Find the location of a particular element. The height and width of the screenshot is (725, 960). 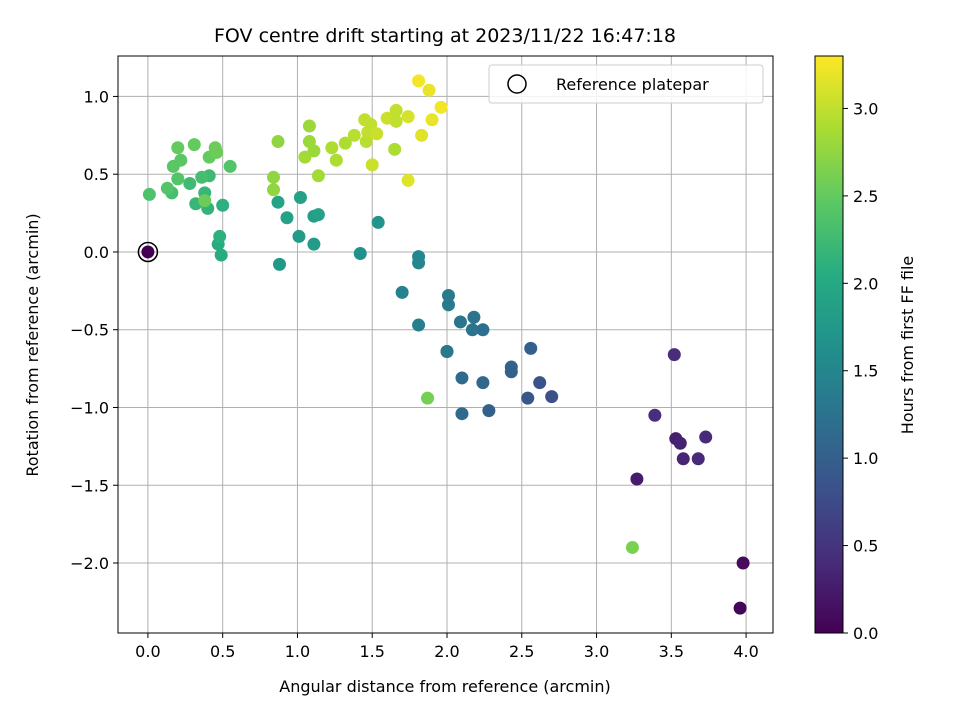

x-ticks: 0.0 0.5 1.0 1.5 2.0 2.5 3.0 3.5 4.0 is located at coordinates (447, 647).